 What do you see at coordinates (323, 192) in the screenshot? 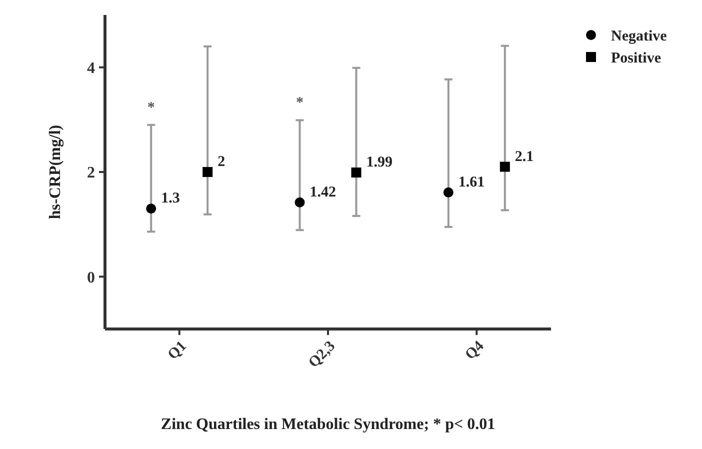
I see `data-label: 1.42` at bounding box center [323, 192].